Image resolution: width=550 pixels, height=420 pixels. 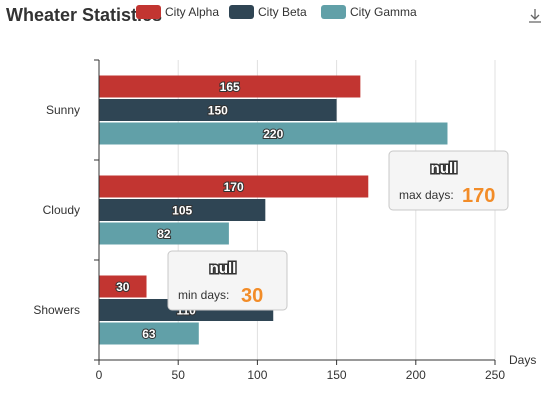 I want to click on mark-point-callout: null min days: 30, so click(x=227, y=280).